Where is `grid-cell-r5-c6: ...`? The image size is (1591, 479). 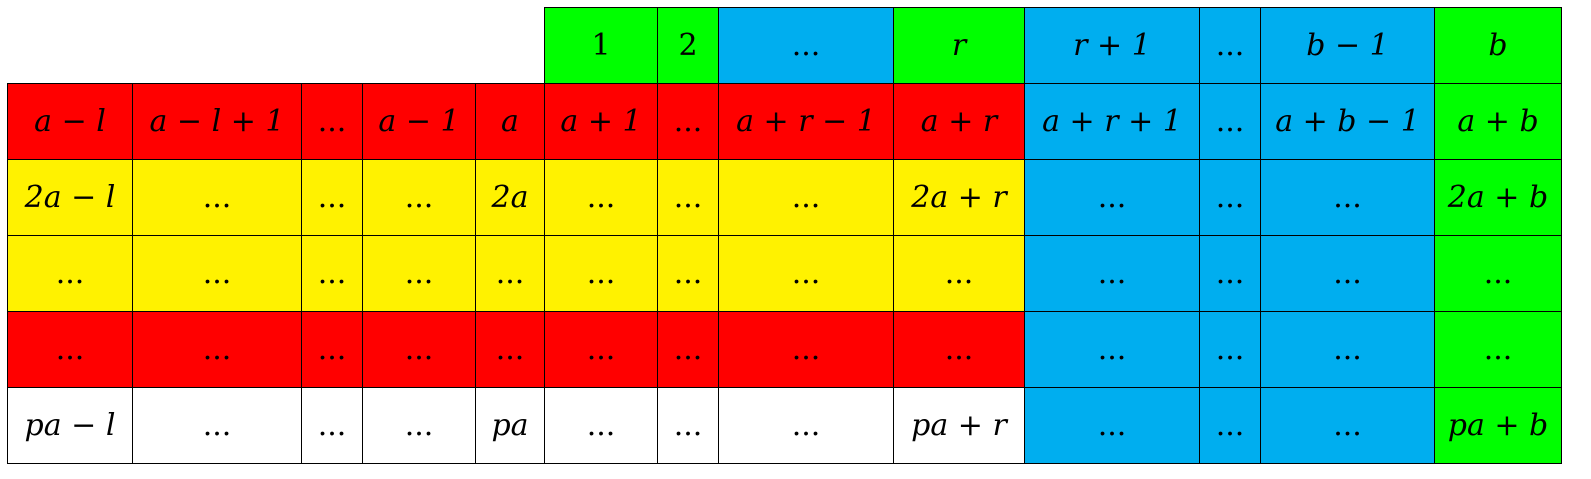 grid-cell-r5-c6: ... is located at coordinates (601, 425).